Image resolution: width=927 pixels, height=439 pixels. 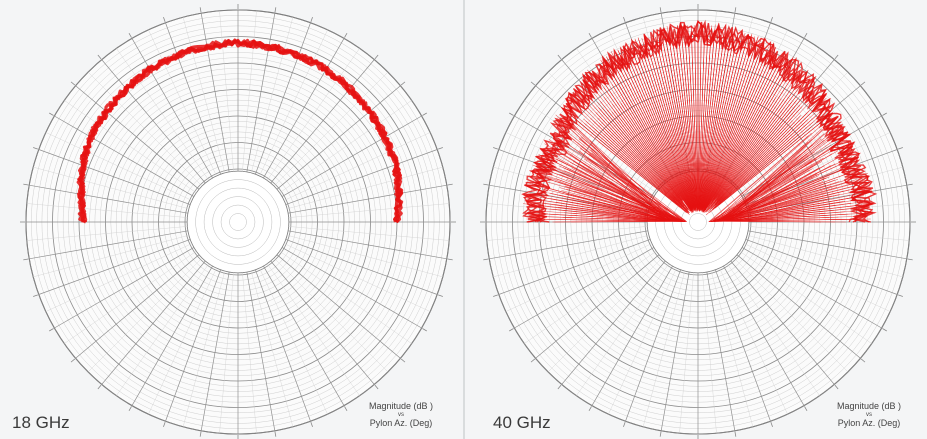 What do you see at coordinates (464, 219) in the screenshot?
I see `panel-divider` at bounding box center [464, 219].